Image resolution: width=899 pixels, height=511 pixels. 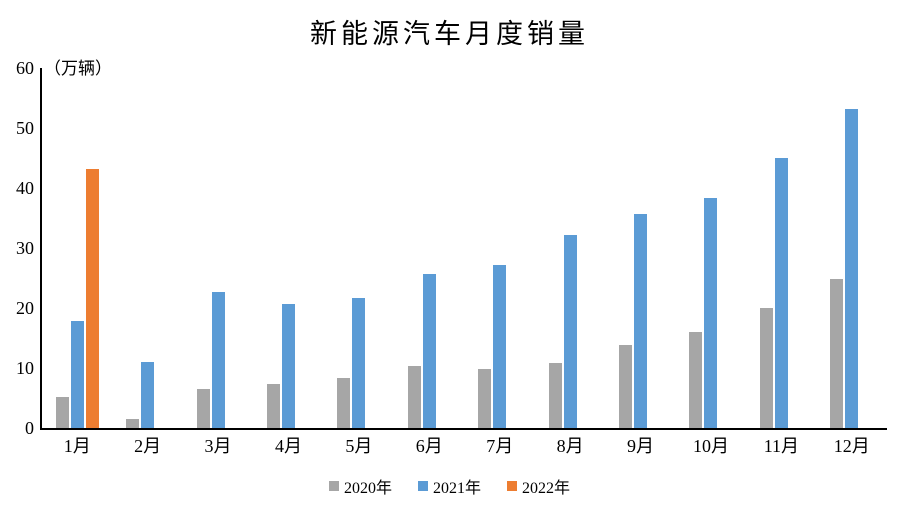 What do you see at coordinates (485, 398) in the screenshot?
I see `bar-2020年-7月` at bounding box center [485, 398].